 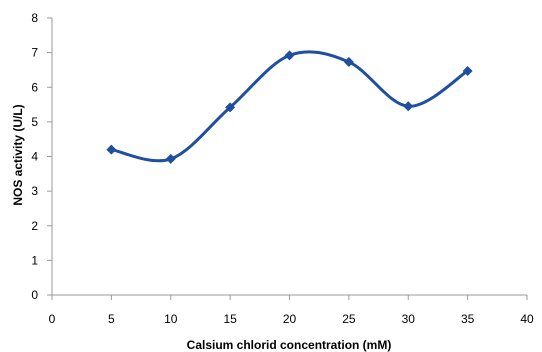 I want to click on y-tick-label: 5, so click(x=34, y=122).